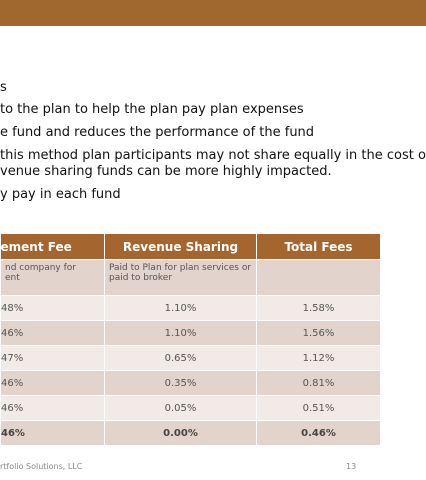  Describe the element at coordinates (180, 383) in the screenshot. I see `table-cell: 0.35%` at that location.